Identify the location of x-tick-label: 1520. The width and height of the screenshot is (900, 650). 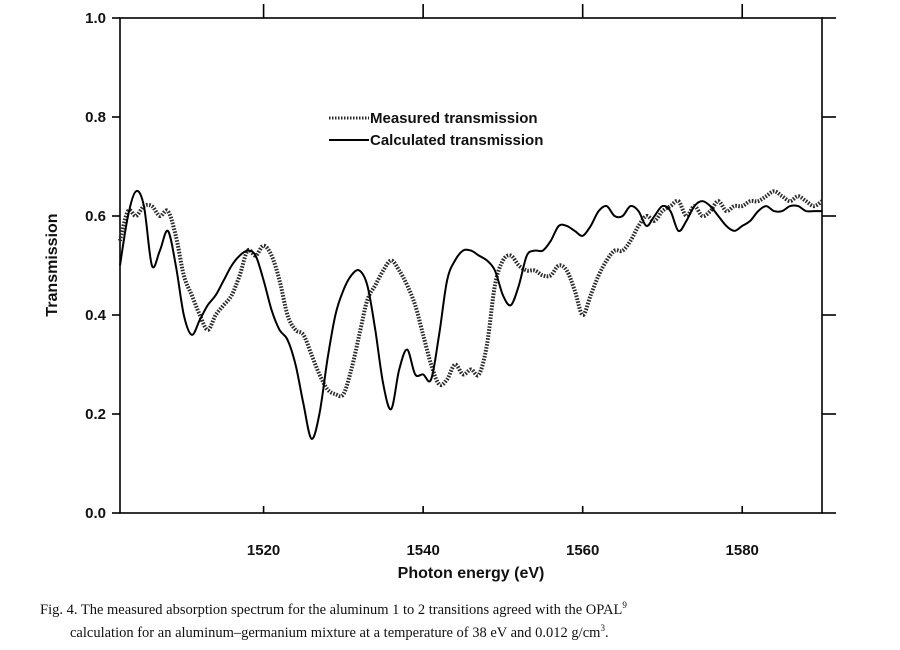
(263, 550).